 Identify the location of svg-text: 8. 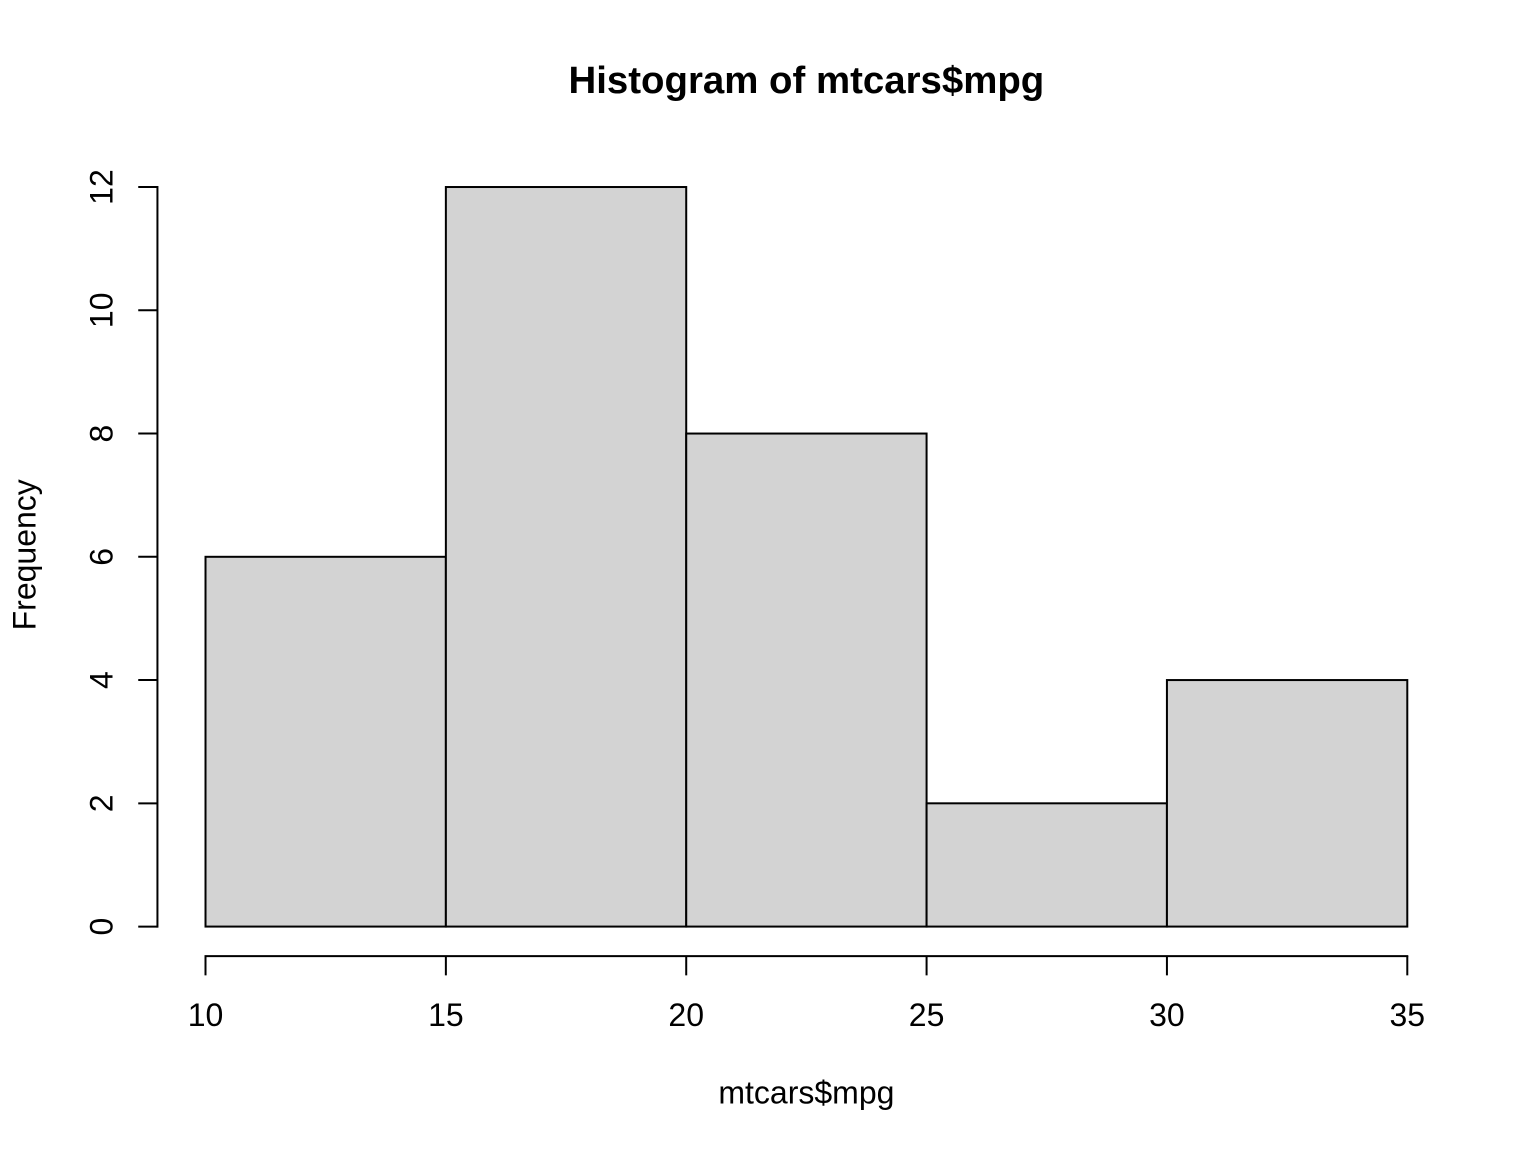
(102, 434).